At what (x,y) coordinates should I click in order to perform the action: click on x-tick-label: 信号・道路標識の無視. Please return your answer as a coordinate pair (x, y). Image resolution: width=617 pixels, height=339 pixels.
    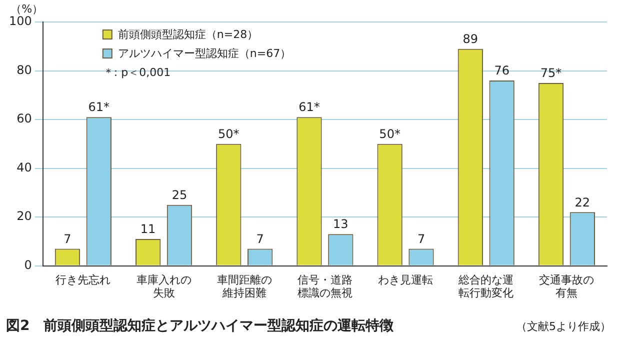
    Looking at the image, I should click on (324, 286).